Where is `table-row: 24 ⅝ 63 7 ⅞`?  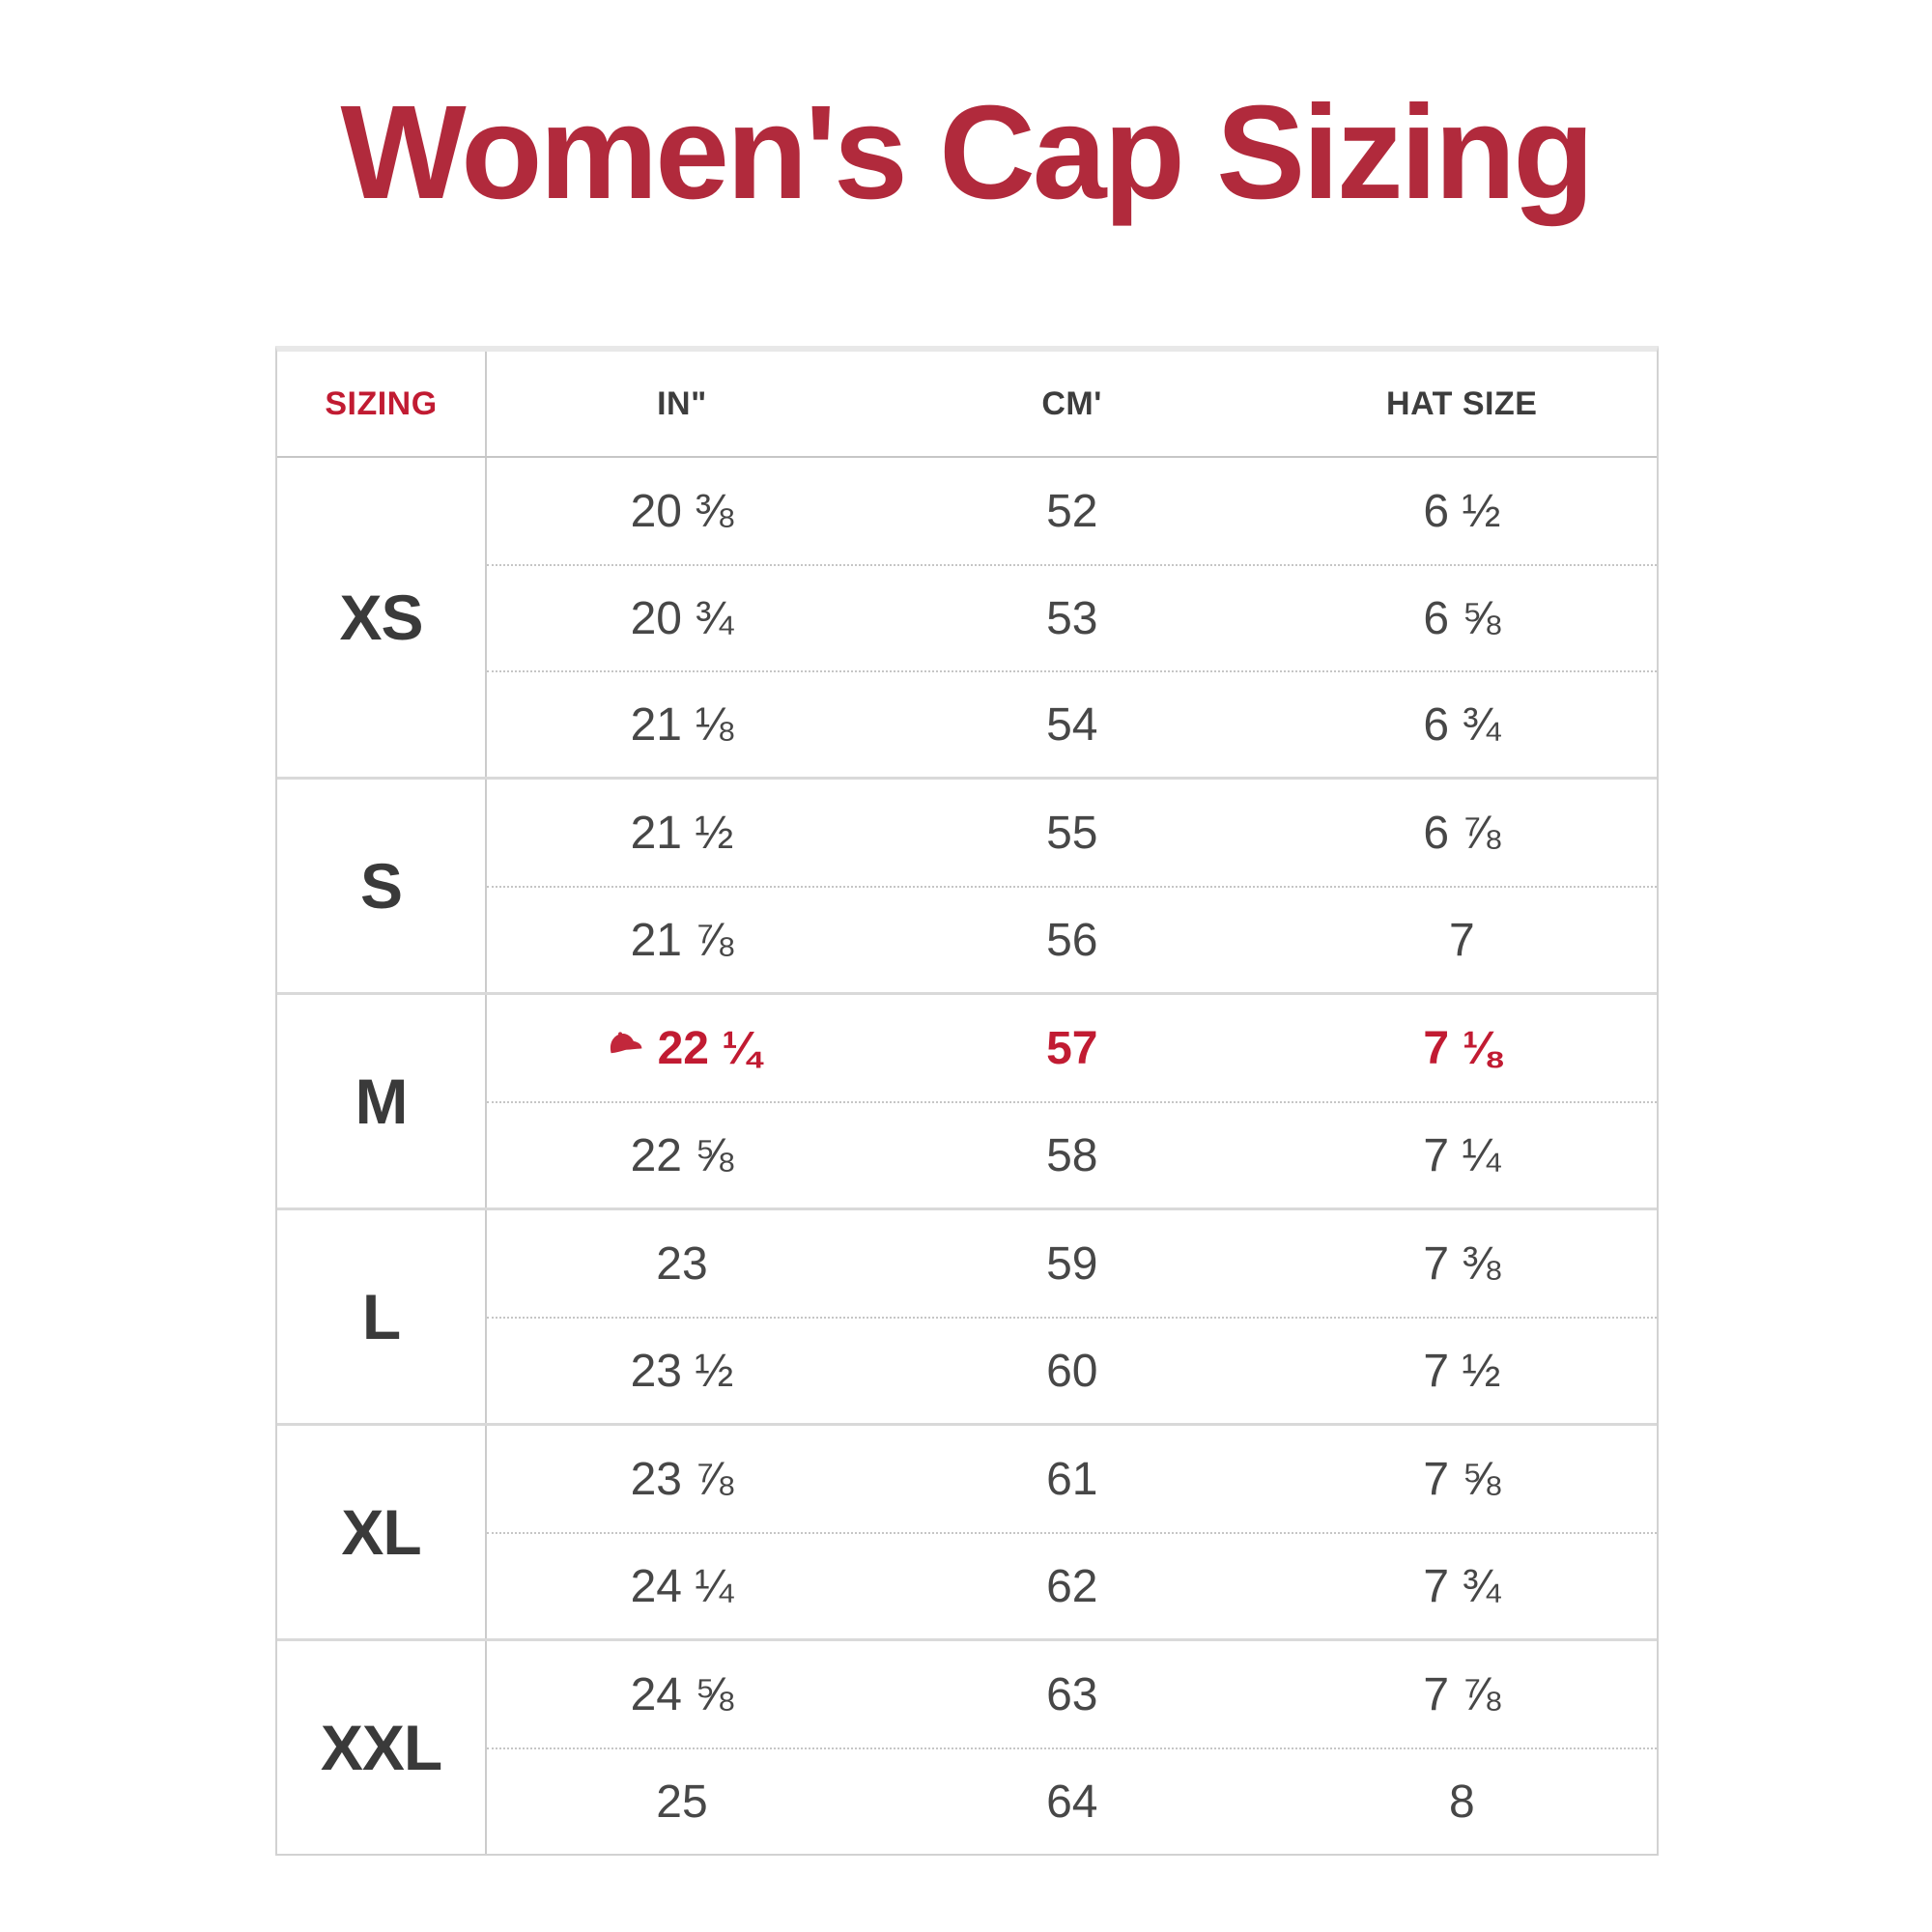 table-row: 24 ⅝ 63 7 ⅞ is located at coordinates (1072, 1694).